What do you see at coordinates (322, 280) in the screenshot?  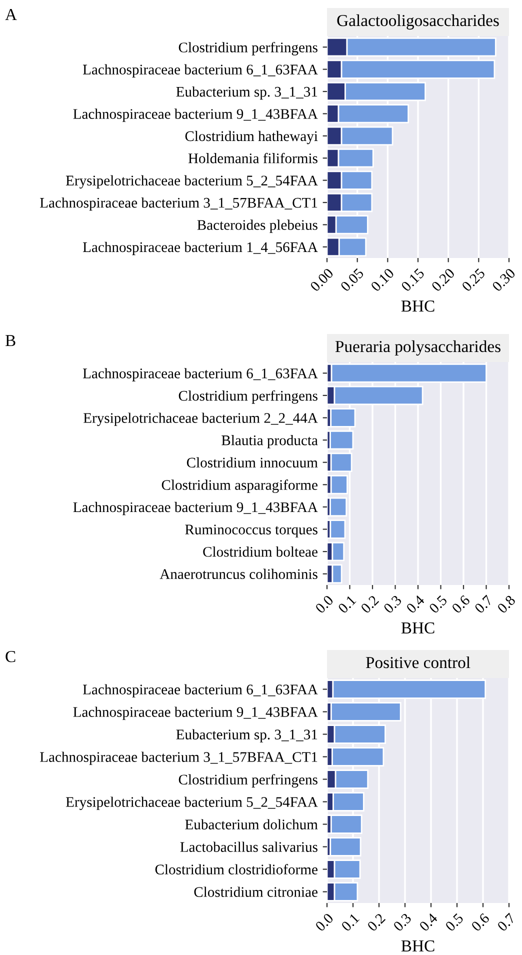 I see `x-tick-label: 0.00` at bounding box center [322, 280].